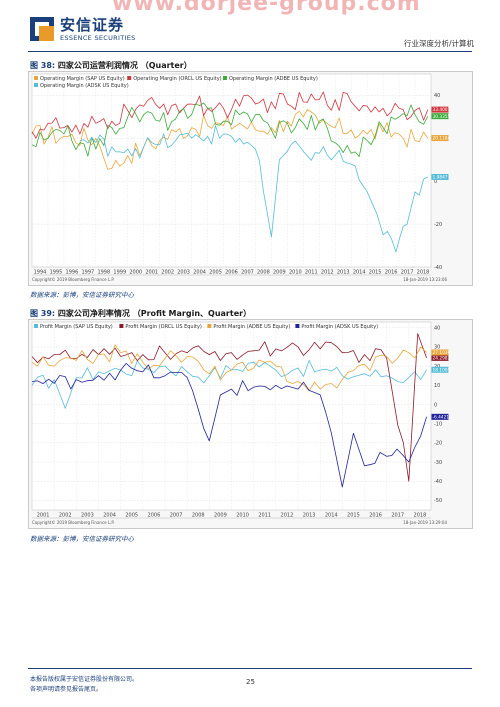 Image resolution: width=500 pixels, height=707 pixels. I want to click on figure-39-title-cn: 四家公司净利率情况, so click(93, 313).